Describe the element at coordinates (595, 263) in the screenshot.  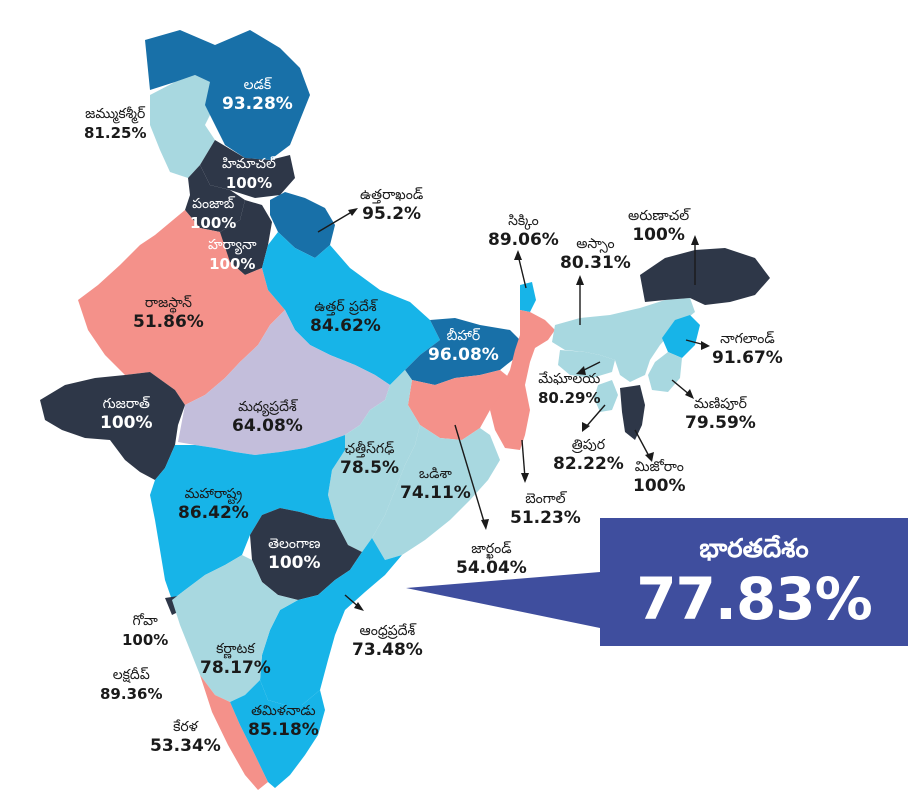
I see `assam-value: 80.31%` at that location.